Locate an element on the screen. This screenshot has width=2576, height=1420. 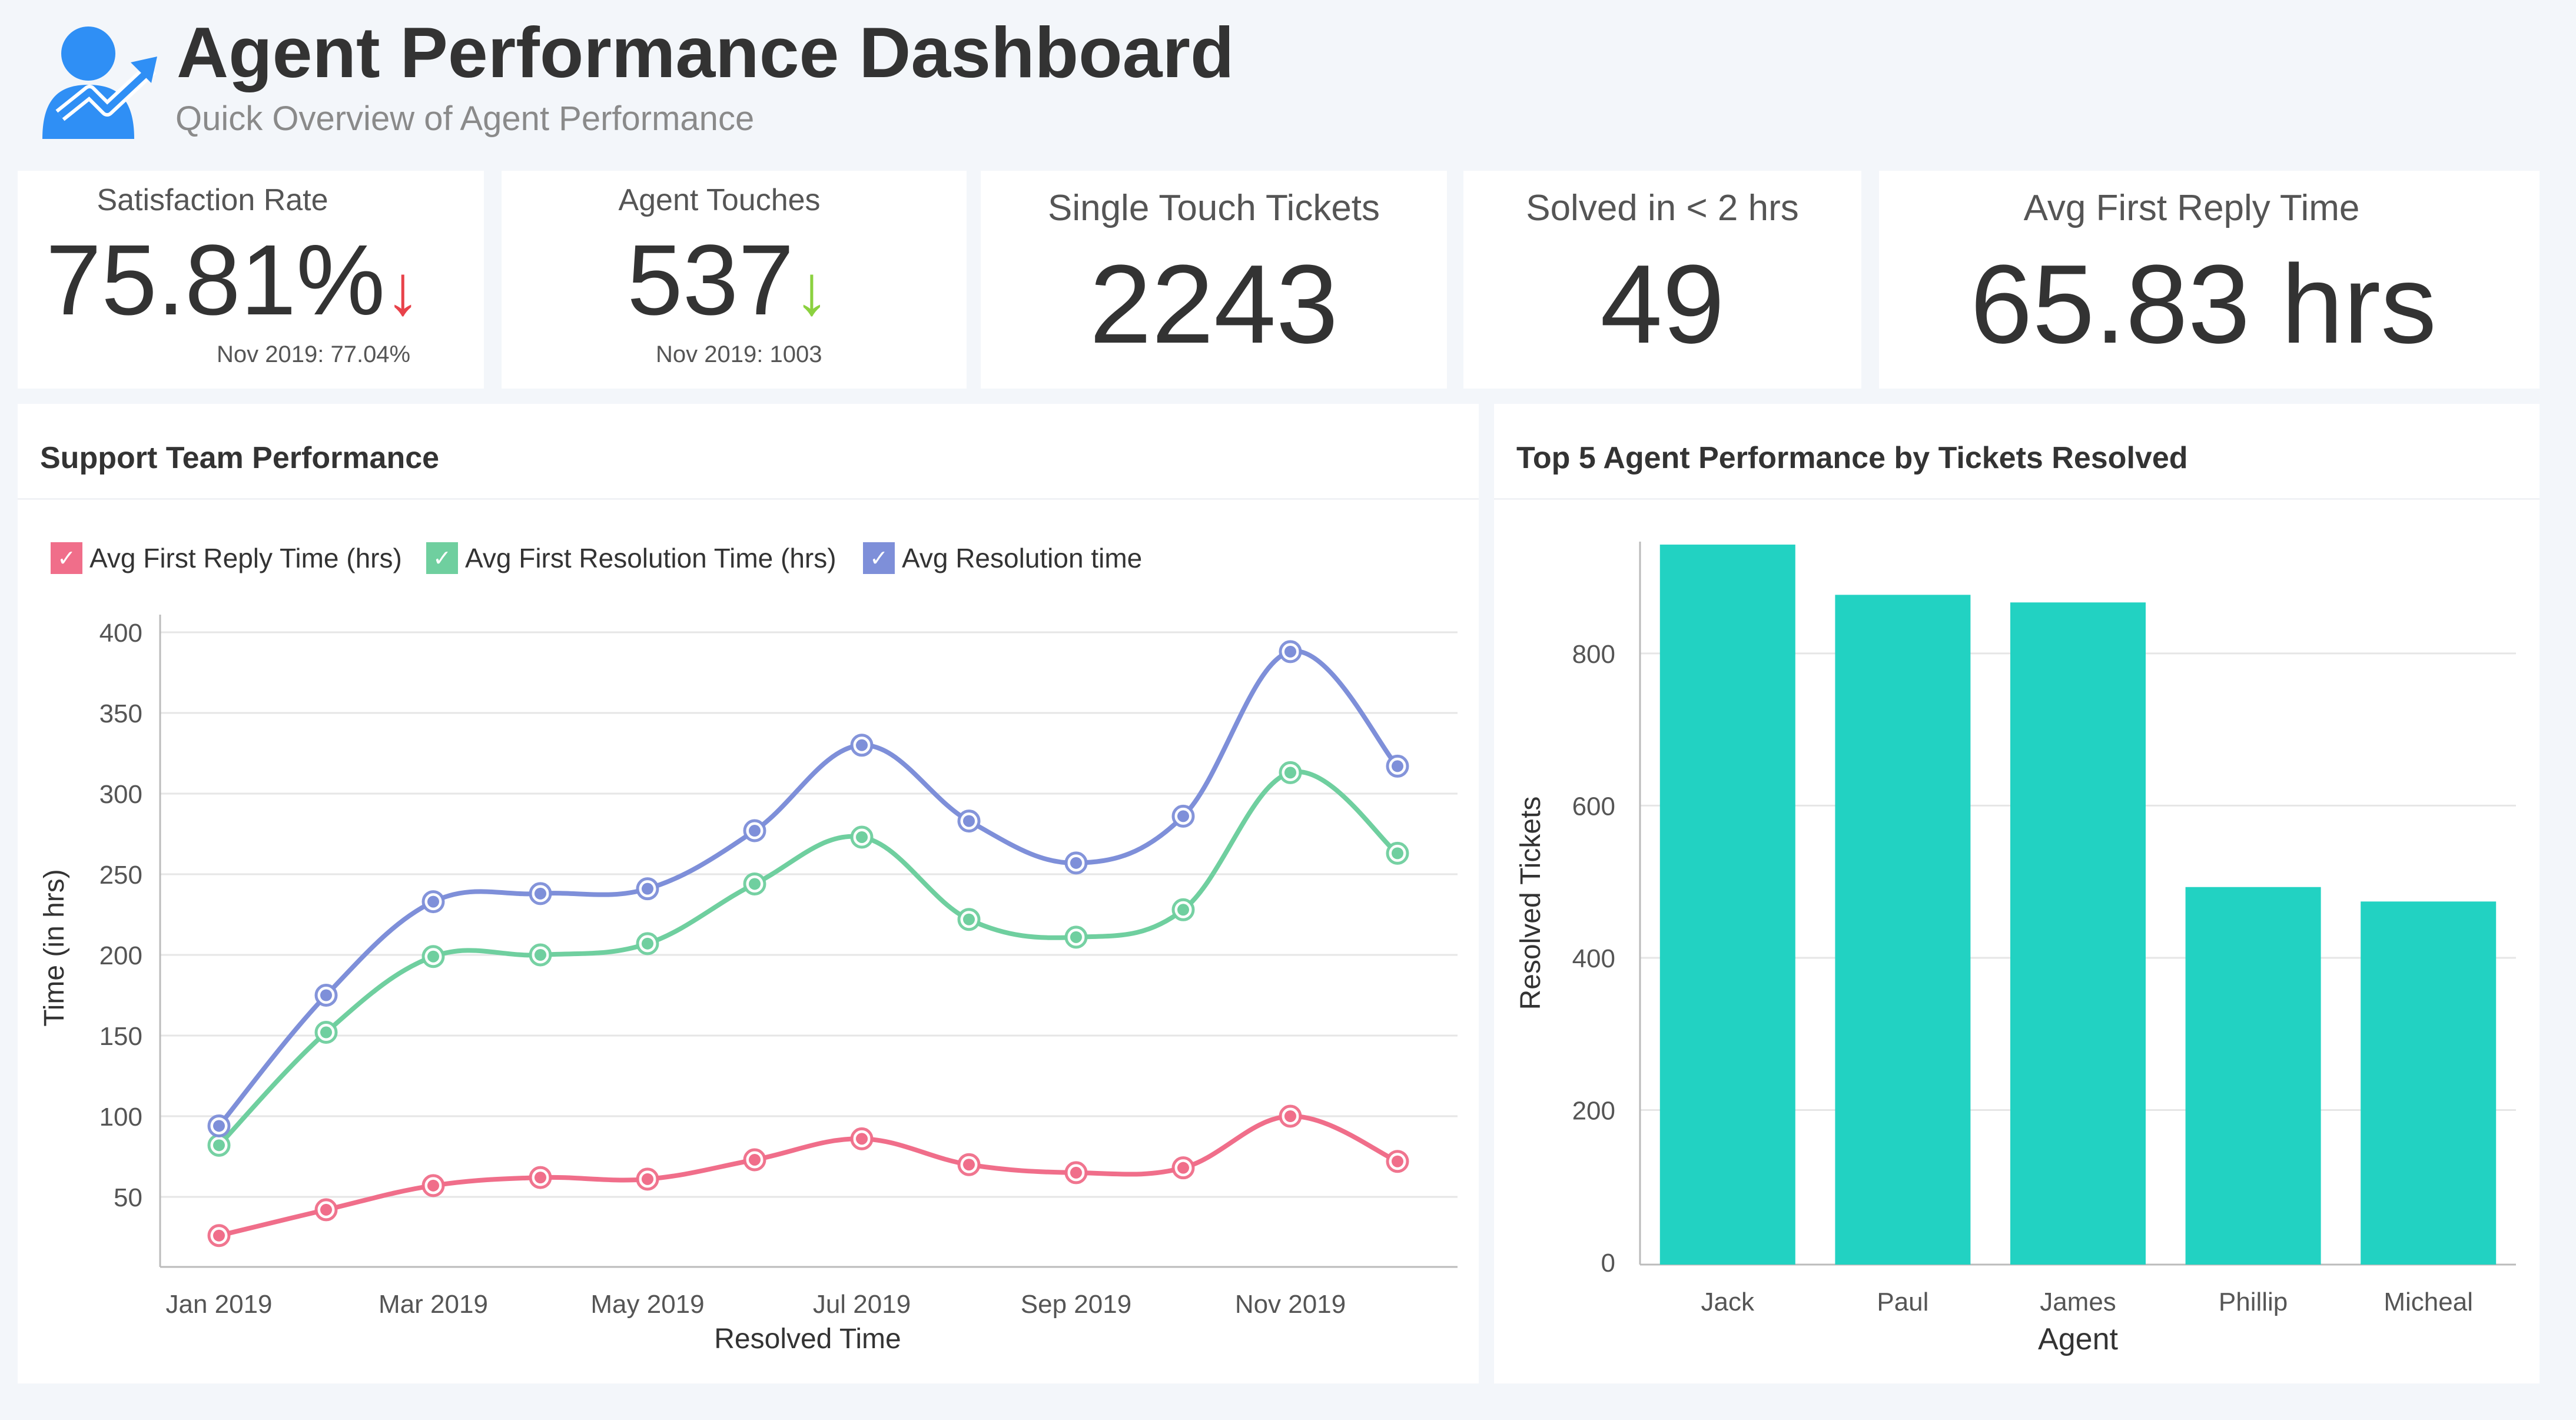
y-tick-label: 0 is located at coordinates (1608, 1263).